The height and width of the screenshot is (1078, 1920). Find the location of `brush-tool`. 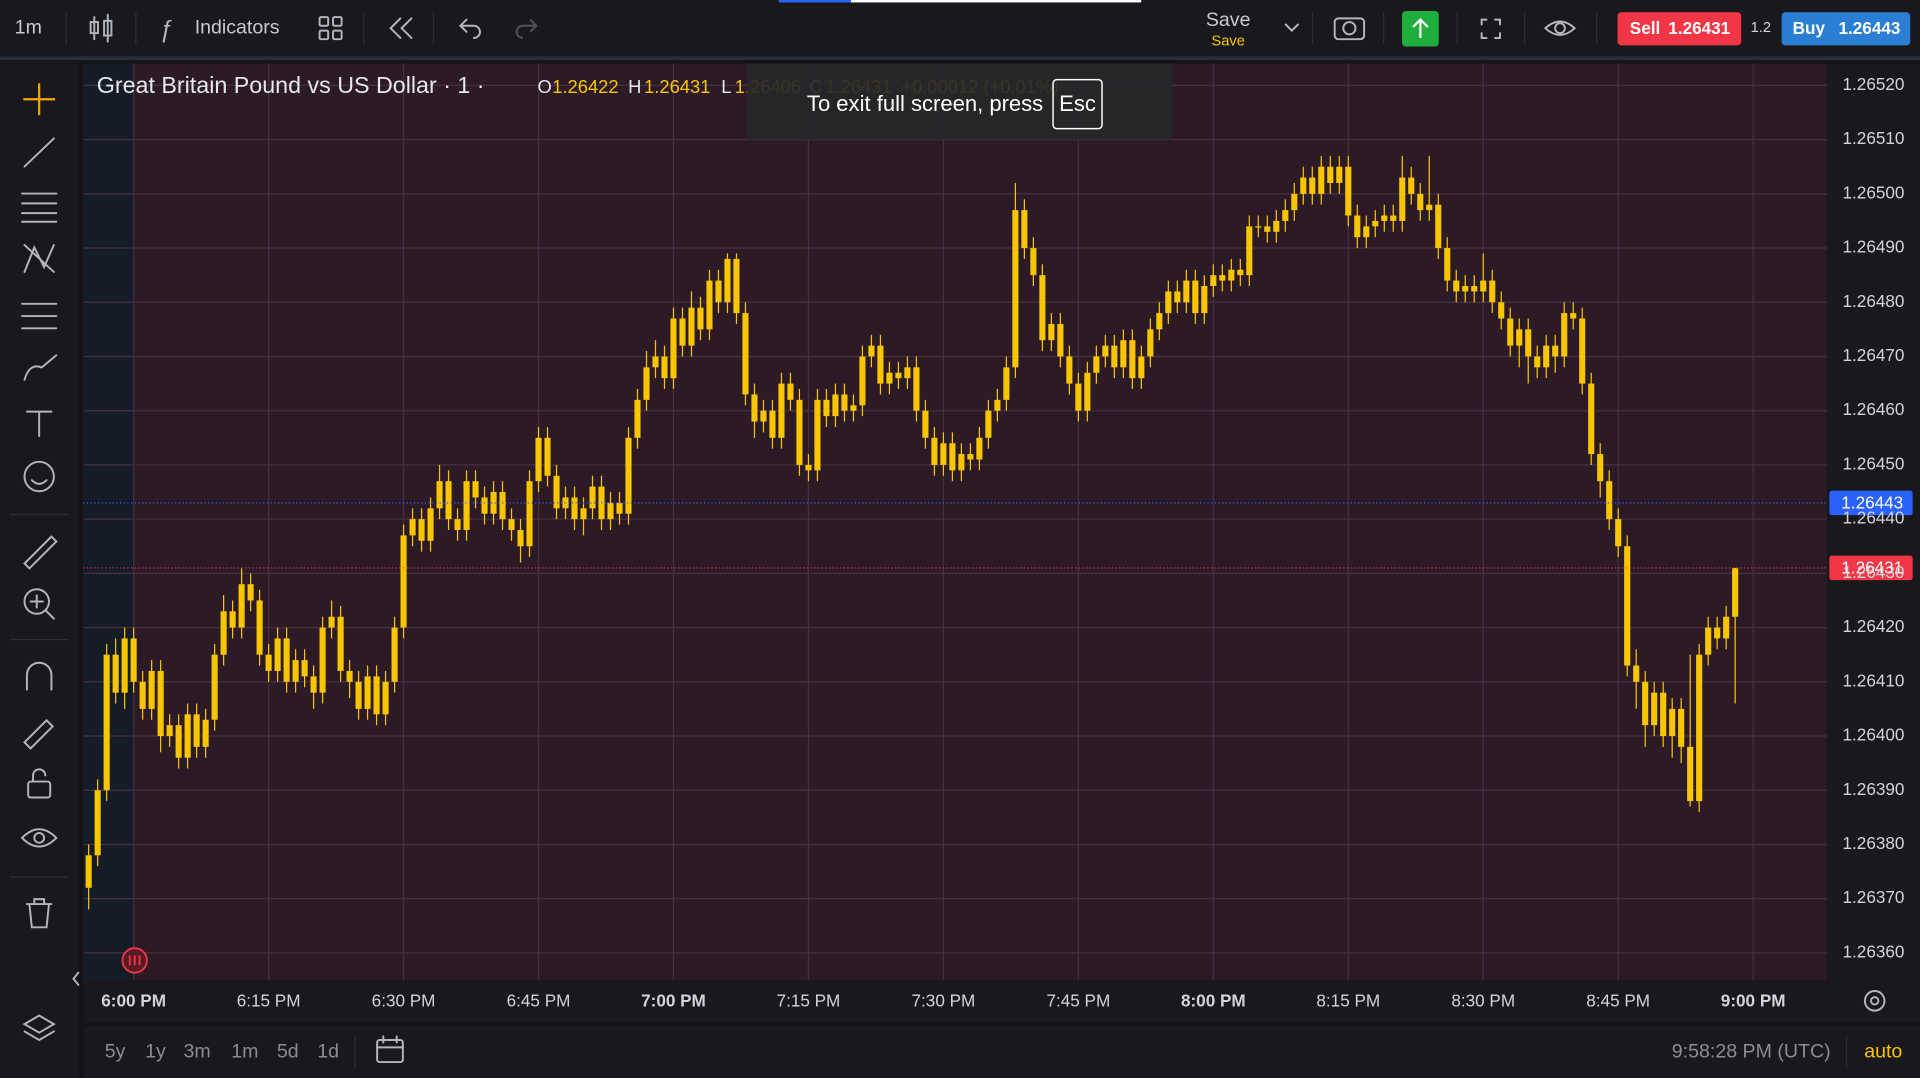

brush-tool is located at coordinates (40, 367).